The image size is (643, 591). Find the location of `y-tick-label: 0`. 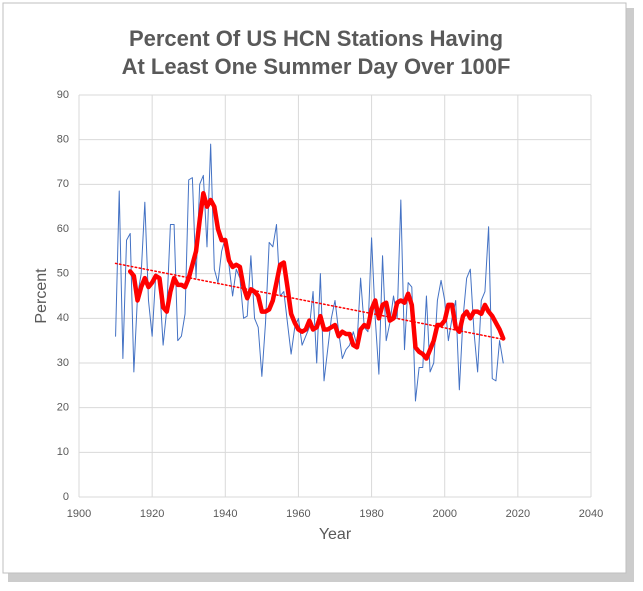

y-tick-label: 0 is located at coordinates (66, 497).